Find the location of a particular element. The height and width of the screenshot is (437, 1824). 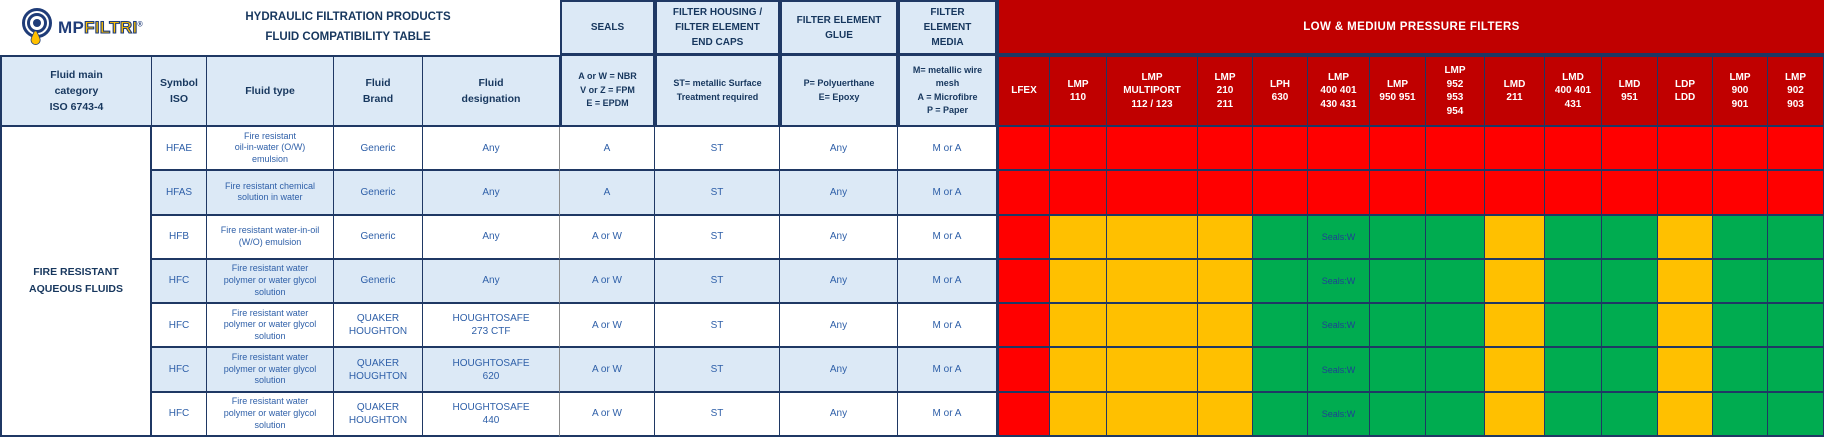

filter-model-header: LMP 400 401 430 431 is located at coordinates (1339, 91).